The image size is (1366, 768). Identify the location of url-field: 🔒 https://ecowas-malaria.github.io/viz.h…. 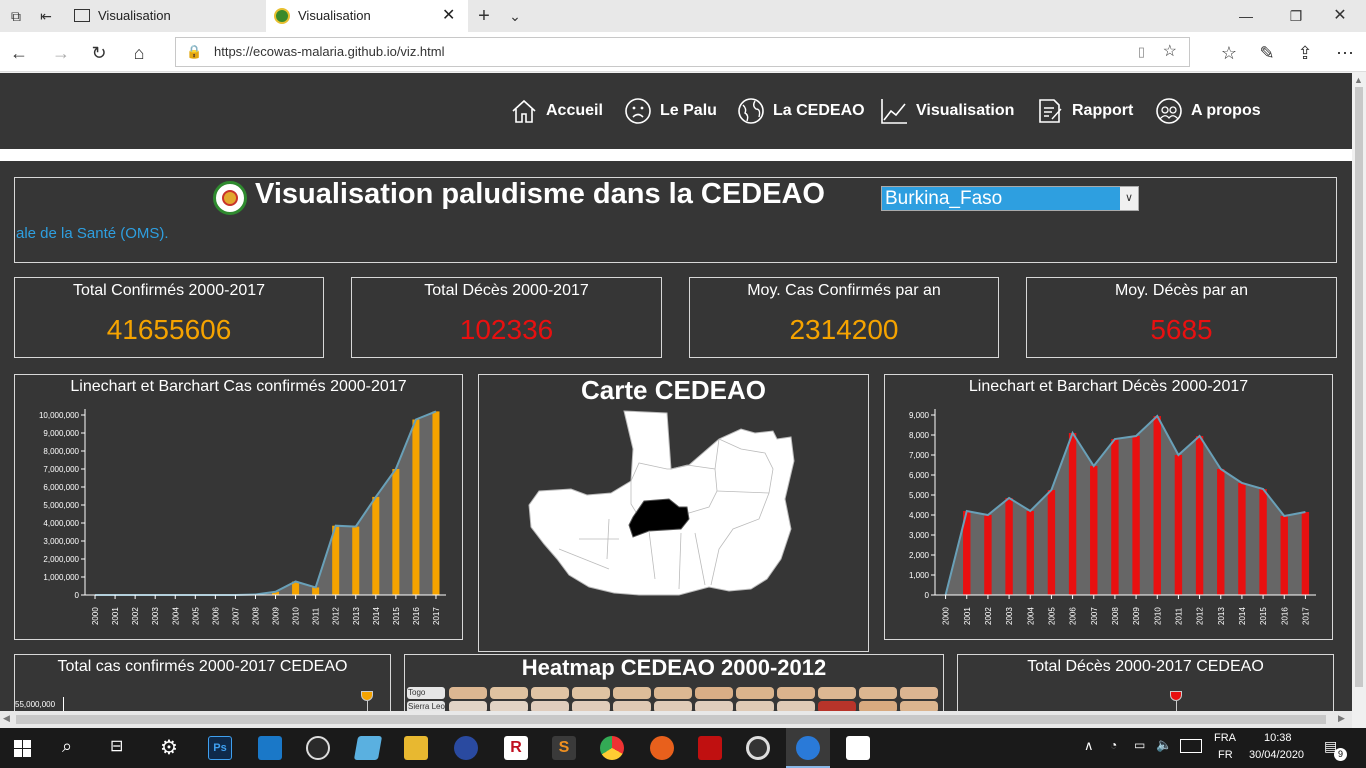
(682, 52).